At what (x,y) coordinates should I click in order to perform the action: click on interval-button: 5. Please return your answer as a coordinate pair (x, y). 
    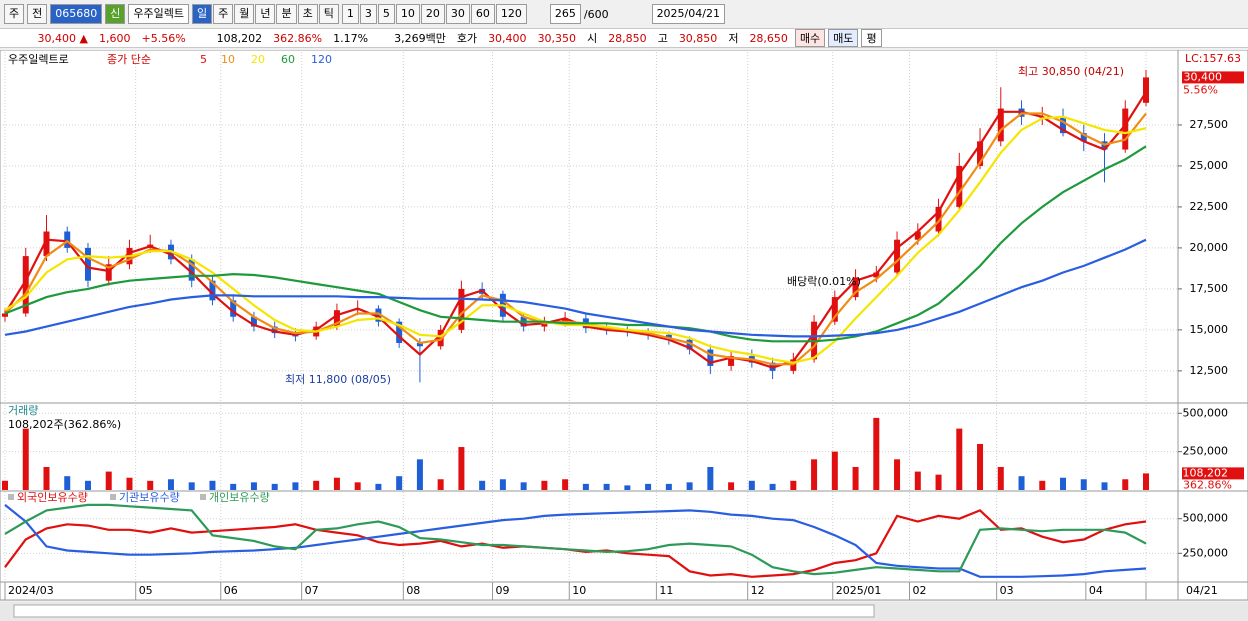
    Looking at the image, I should click on (386, 14).